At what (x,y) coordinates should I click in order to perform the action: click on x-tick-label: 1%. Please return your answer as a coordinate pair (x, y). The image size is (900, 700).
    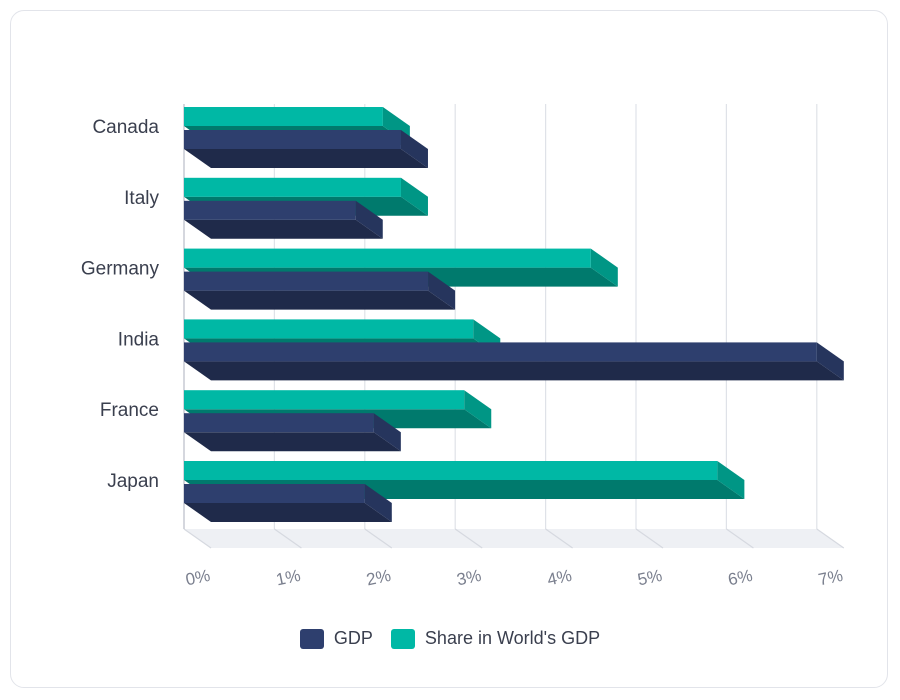
    Looking at the image, I should click on (288, 578).